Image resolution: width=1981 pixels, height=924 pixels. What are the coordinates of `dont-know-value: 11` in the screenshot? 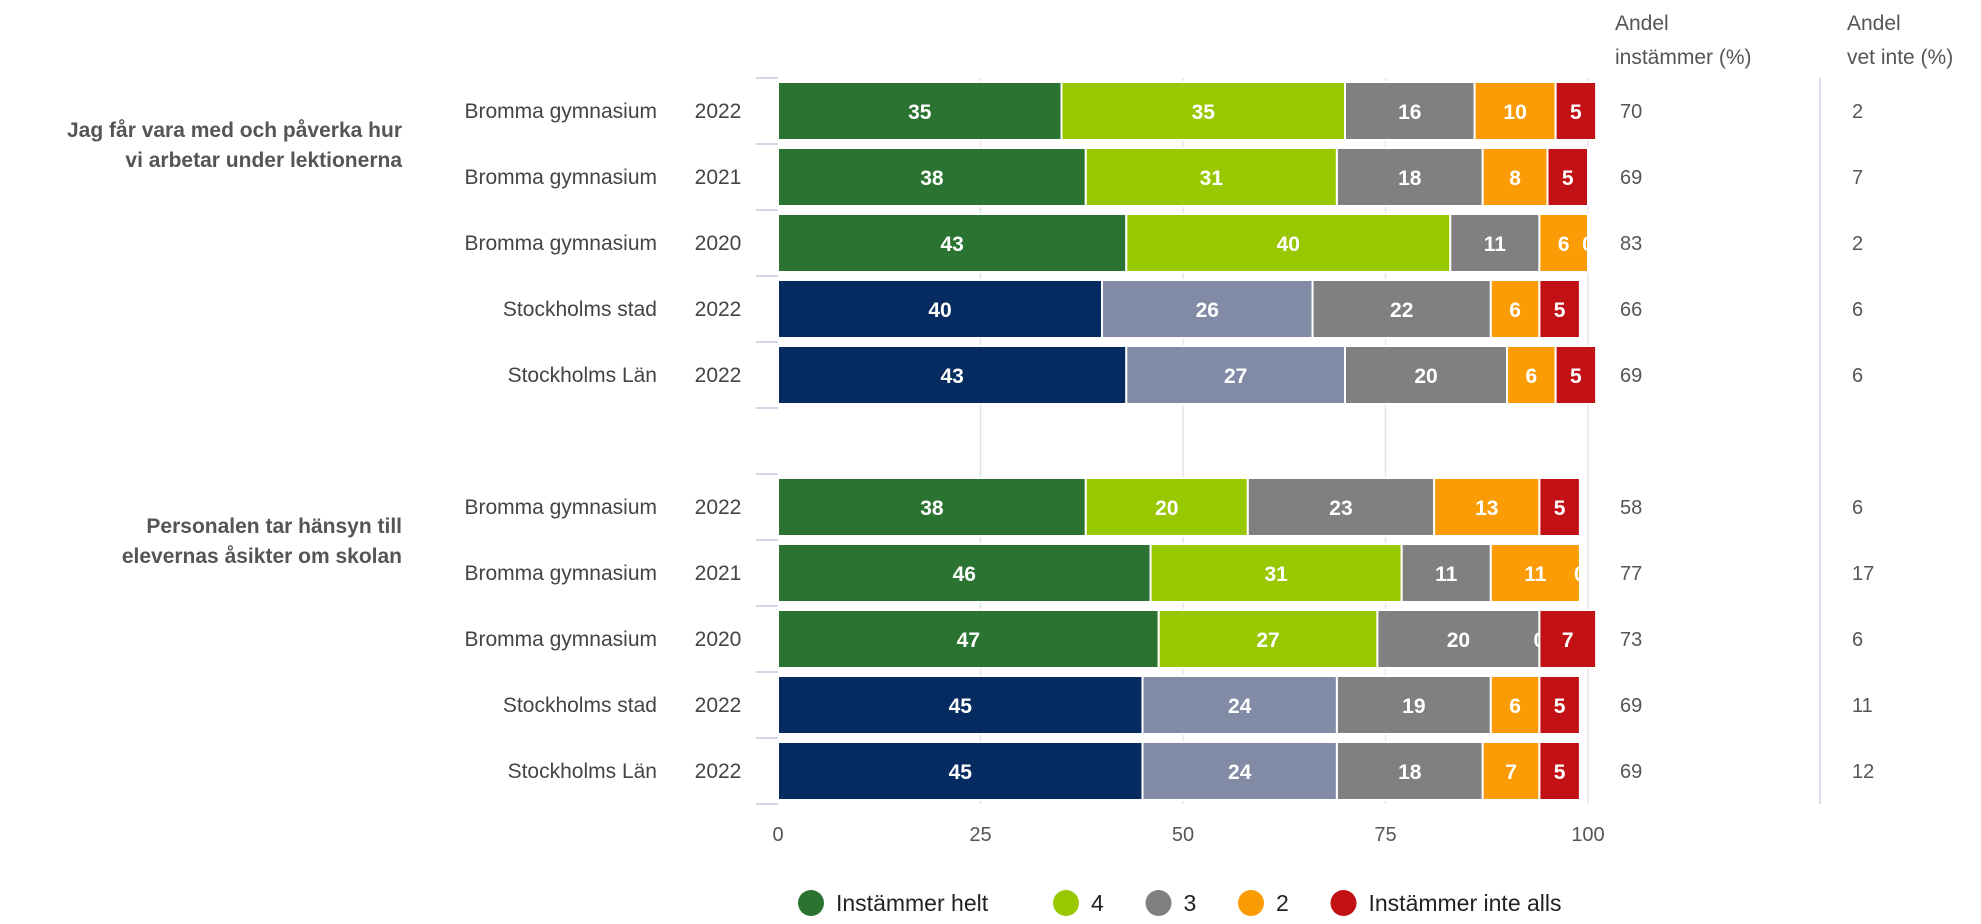 It's located at (1862, 706).